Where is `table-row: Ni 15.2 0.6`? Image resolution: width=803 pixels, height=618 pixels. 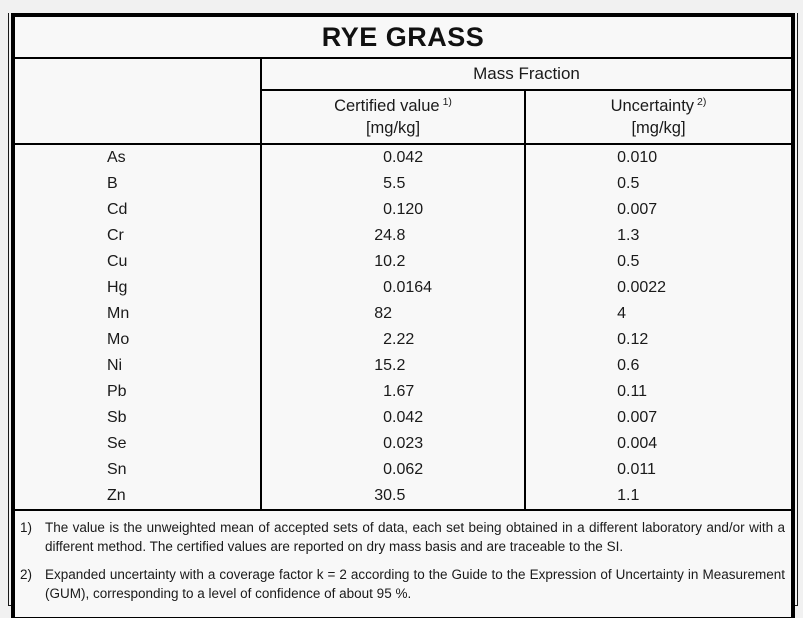
table-row: Ni 15.2 0.6 is located at coordinates (403, 366).